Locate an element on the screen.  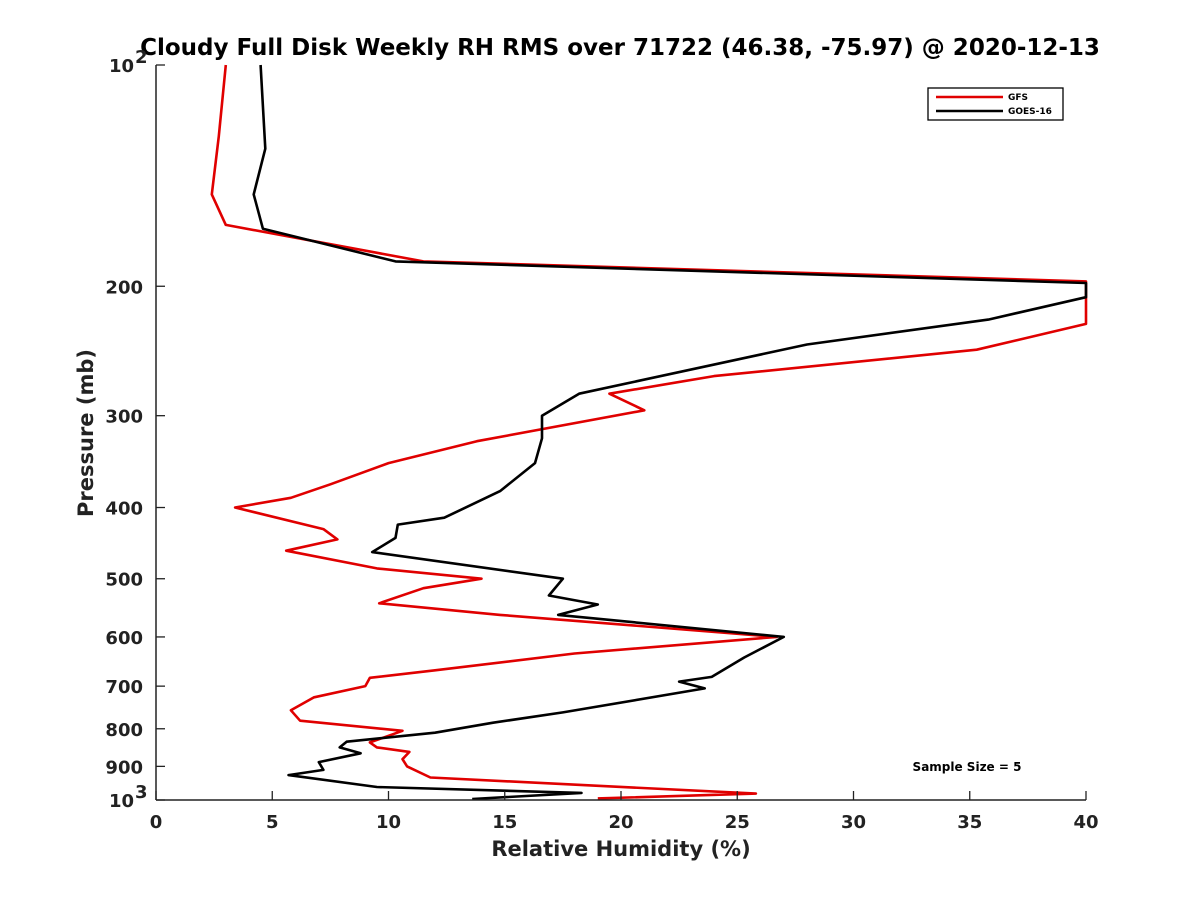
y-tick-label: 600 is located at coordinates (124, 638).